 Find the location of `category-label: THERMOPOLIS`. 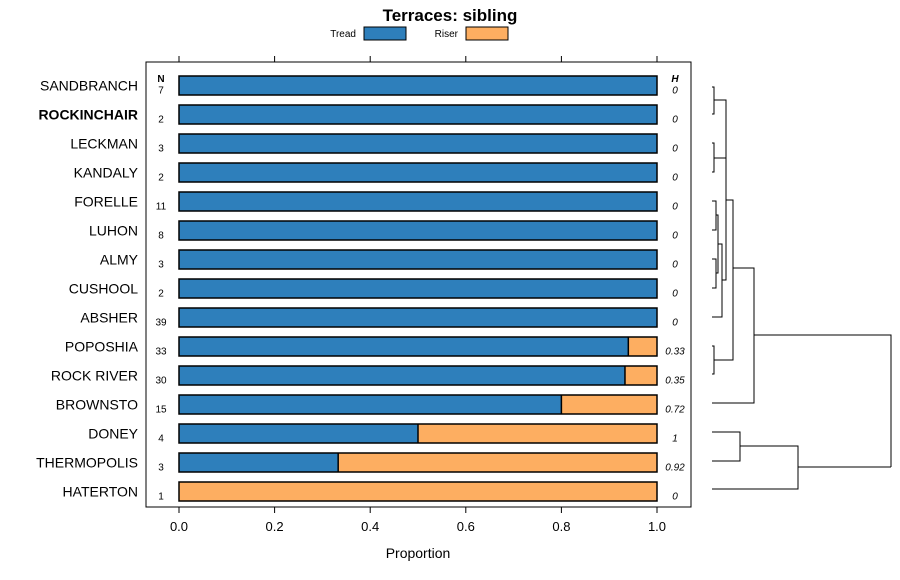

category-label: THERMOPOLIS is located at coordinates (87, 463).